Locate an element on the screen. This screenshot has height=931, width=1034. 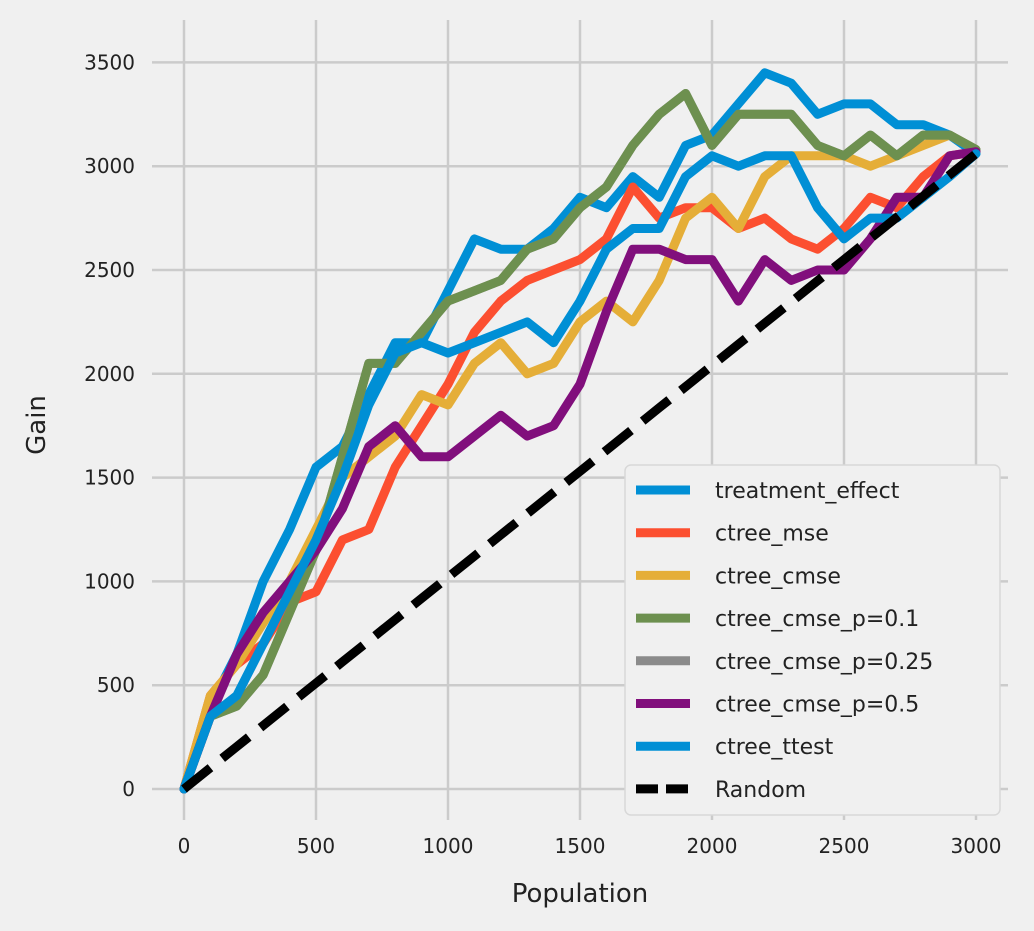
y-tick-label: 3000 is located at coordinates (109, 166).